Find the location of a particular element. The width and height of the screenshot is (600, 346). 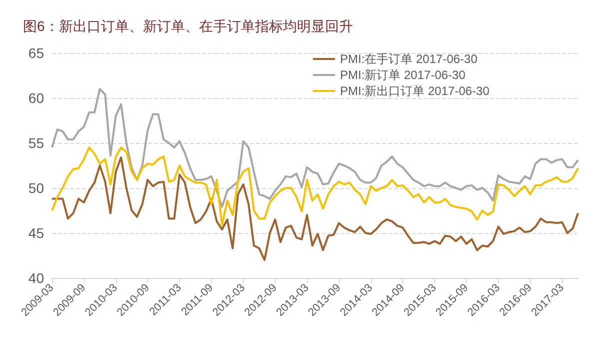

legend-label: PMI:新订单 2017-06-30 is located at coordinates (403, 75).